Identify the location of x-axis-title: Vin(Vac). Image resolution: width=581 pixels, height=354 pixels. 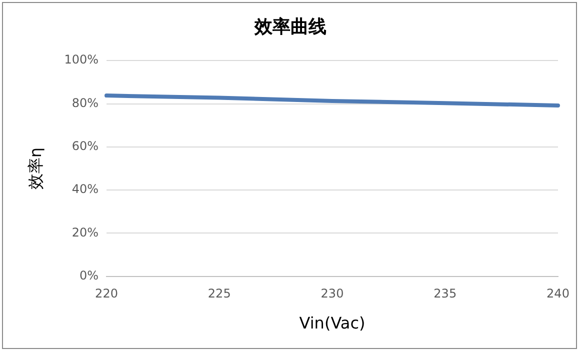
(332, 323).